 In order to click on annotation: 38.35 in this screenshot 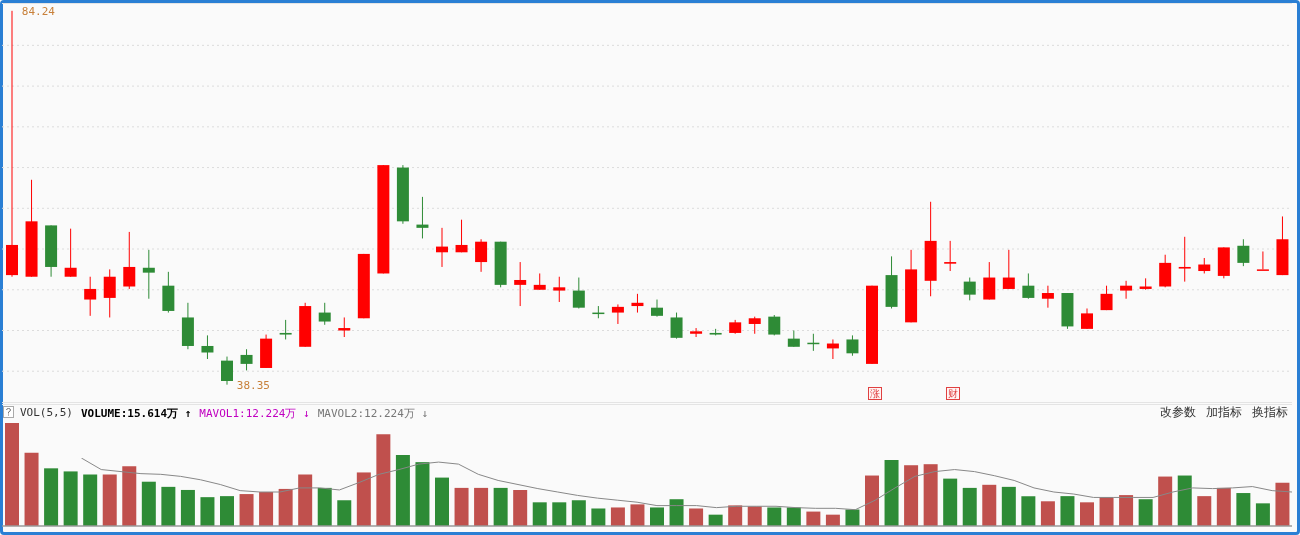, I will do `click(253, 385)`.